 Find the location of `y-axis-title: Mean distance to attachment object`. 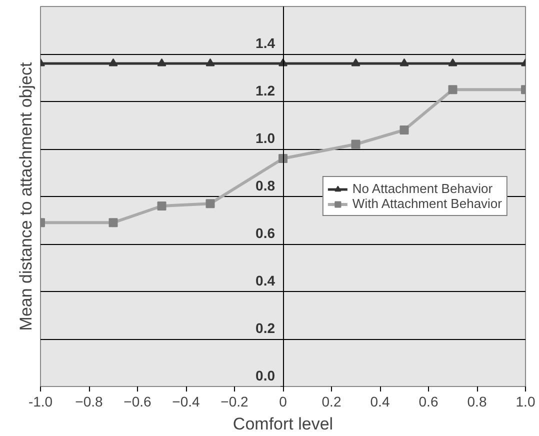

y-axis-title: Mean distance to attachment object is located at coordinates (26, 196).